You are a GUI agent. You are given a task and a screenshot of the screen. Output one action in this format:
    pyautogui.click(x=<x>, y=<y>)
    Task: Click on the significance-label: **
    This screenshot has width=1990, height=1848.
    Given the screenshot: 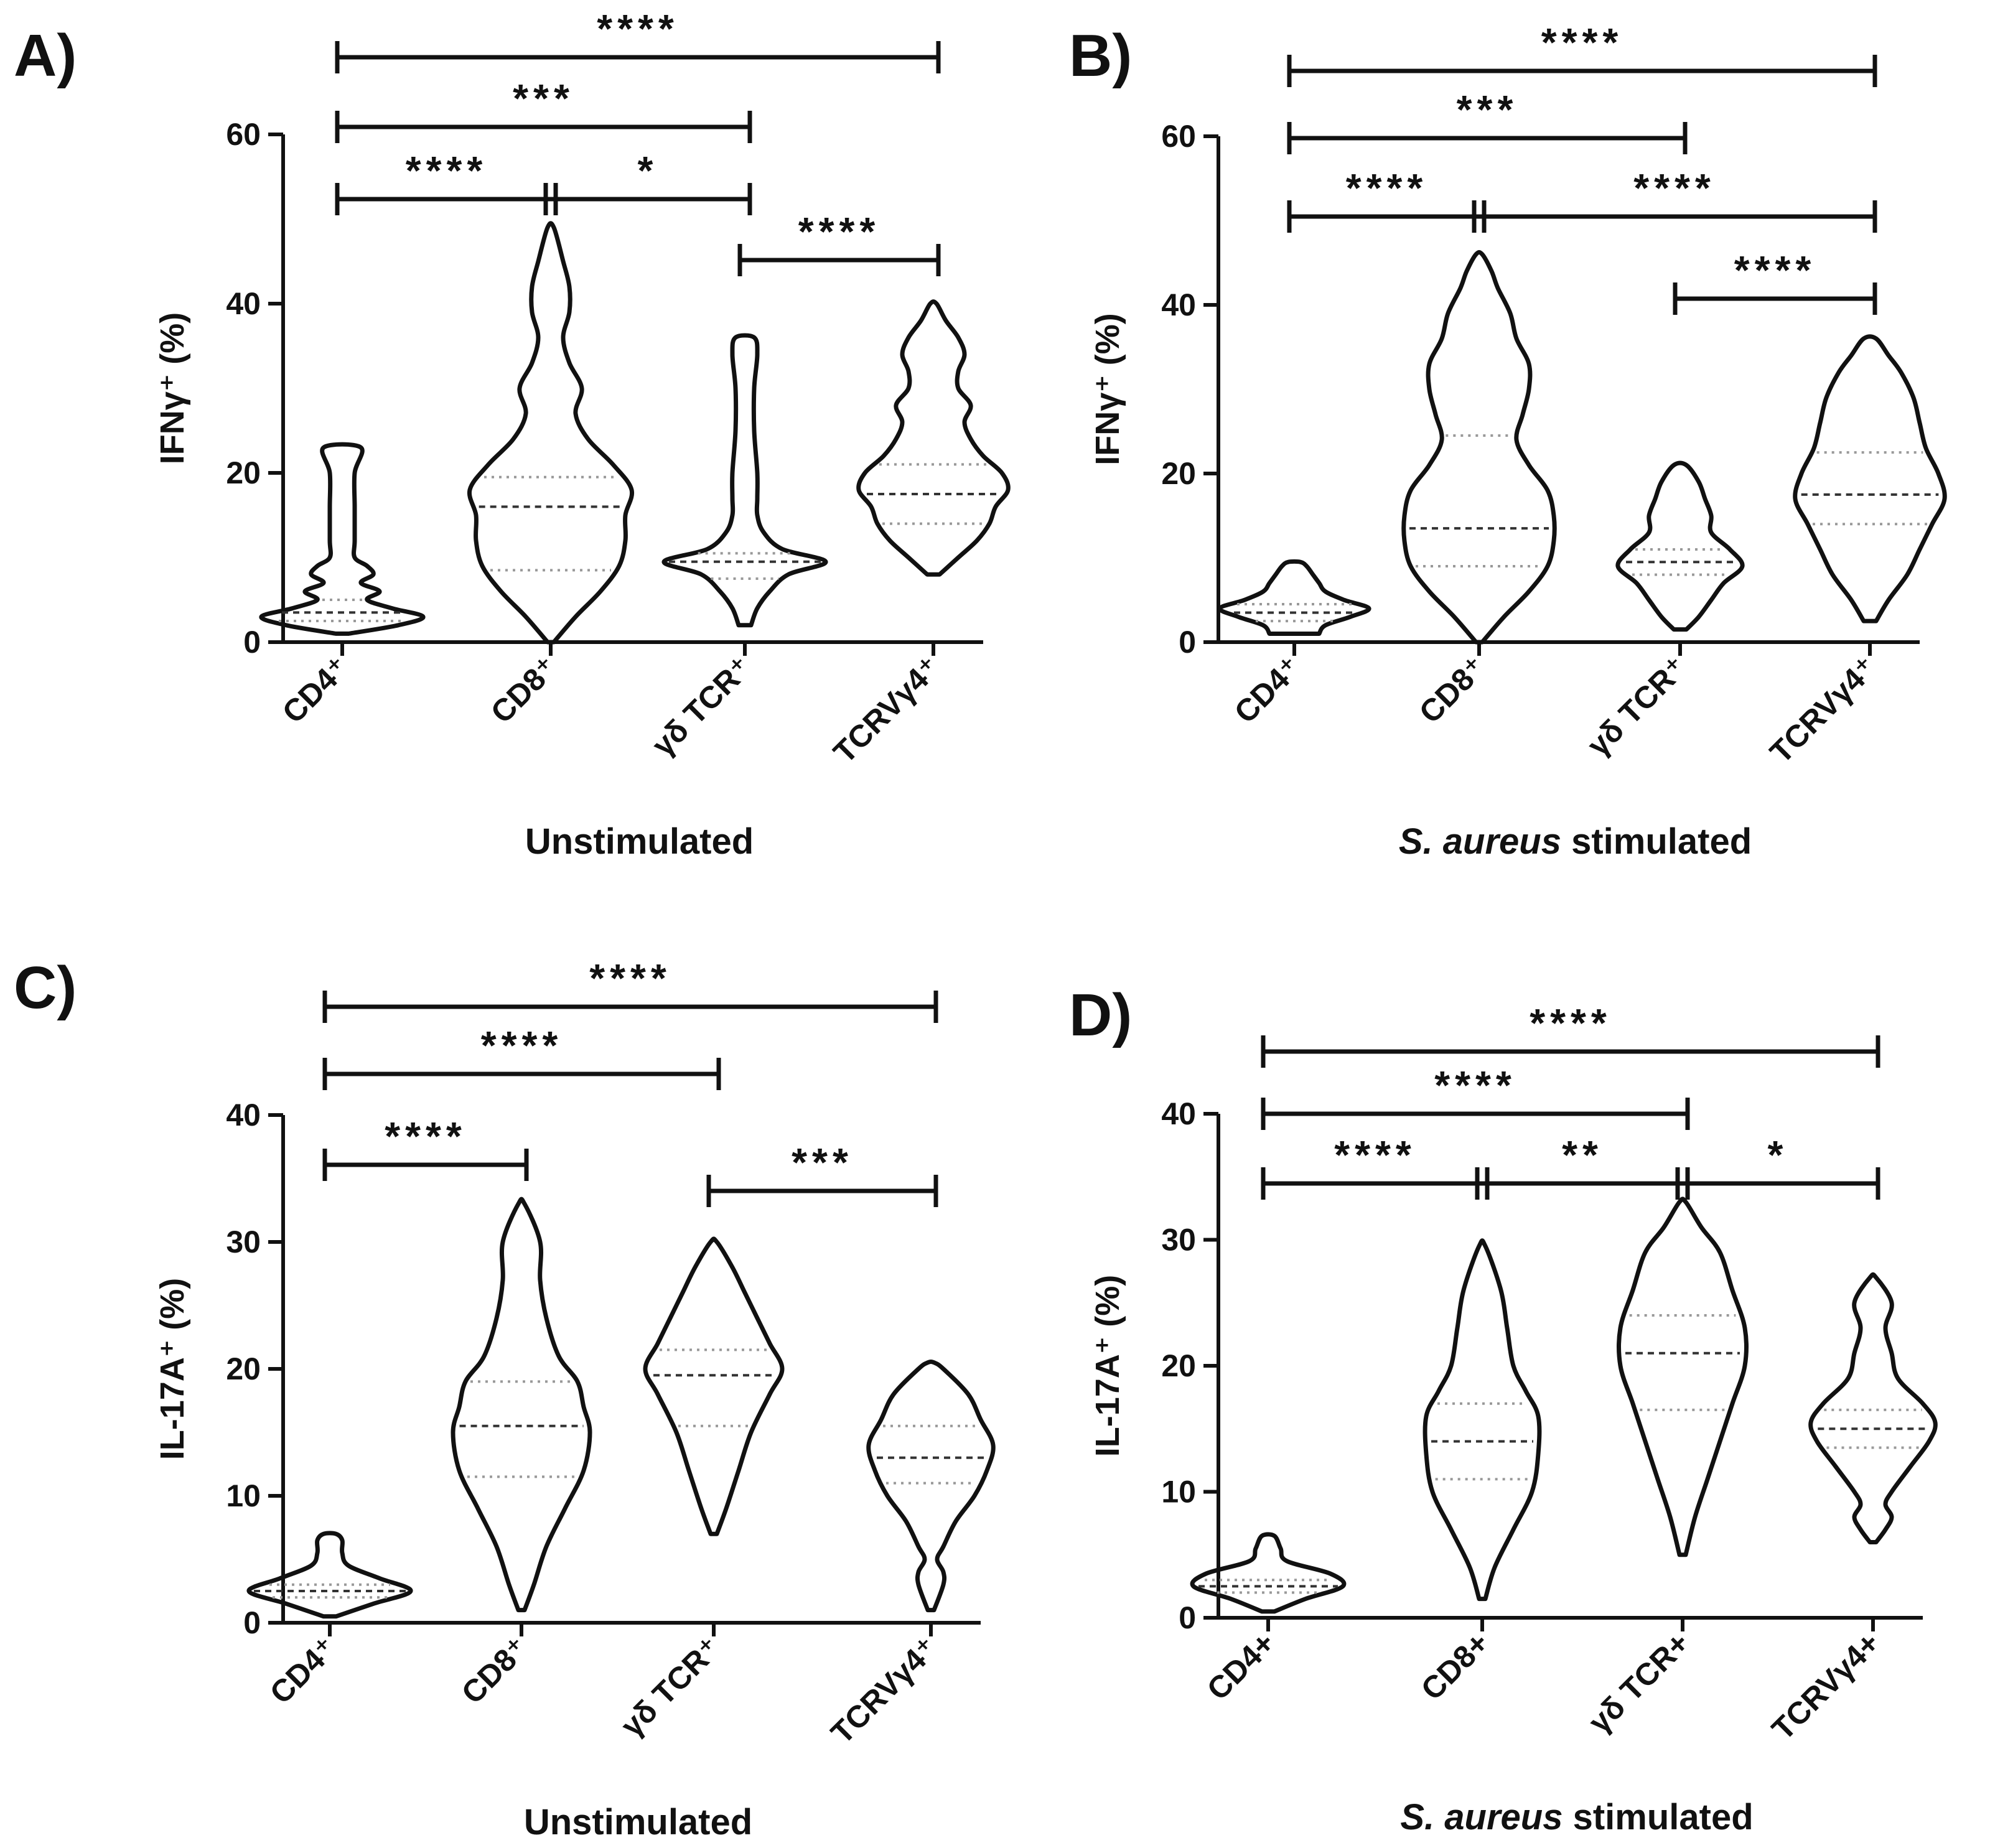 What is the action you would take?
    pyautogui.click(x=1582, y=1154)
    